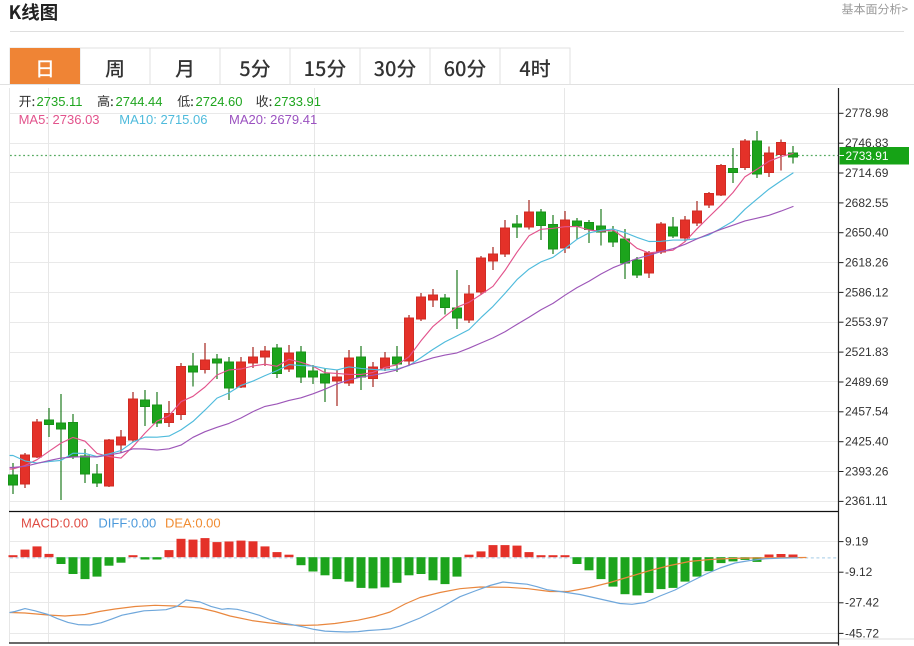  What do you see at coordinates (867, 143) in the screenshot?
I see `svg-text: 2746.83` at bounding box center [867, 143].